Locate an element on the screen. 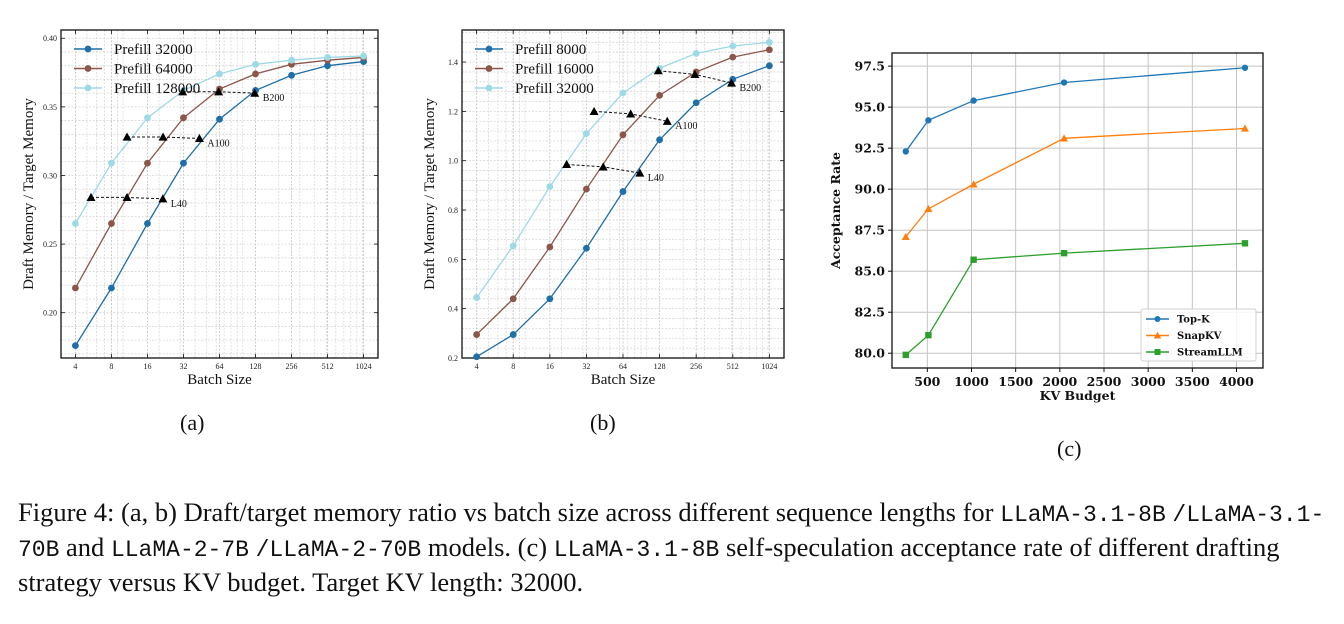 Image resolution: width=1344 pixels, height=624 pixels. y-tick-label: 0.25 is located at coordinates (50, 244).